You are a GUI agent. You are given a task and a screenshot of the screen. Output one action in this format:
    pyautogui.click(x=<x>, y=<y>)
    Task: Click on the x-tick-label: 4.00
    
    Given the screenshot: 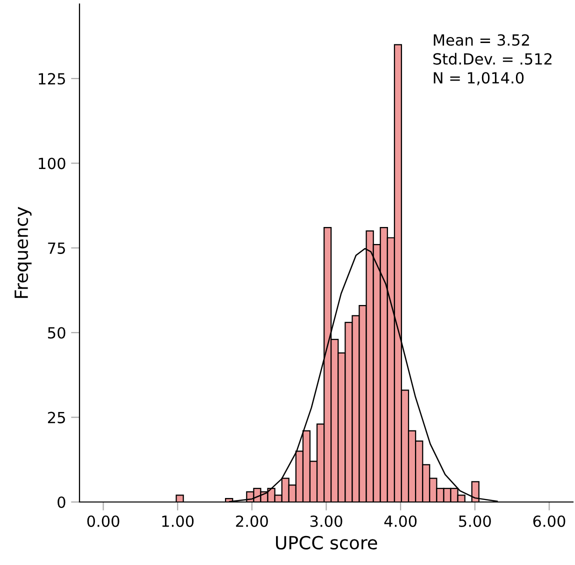 What is the action you would take?
    pyautogui.click(x=400, y=521)
    